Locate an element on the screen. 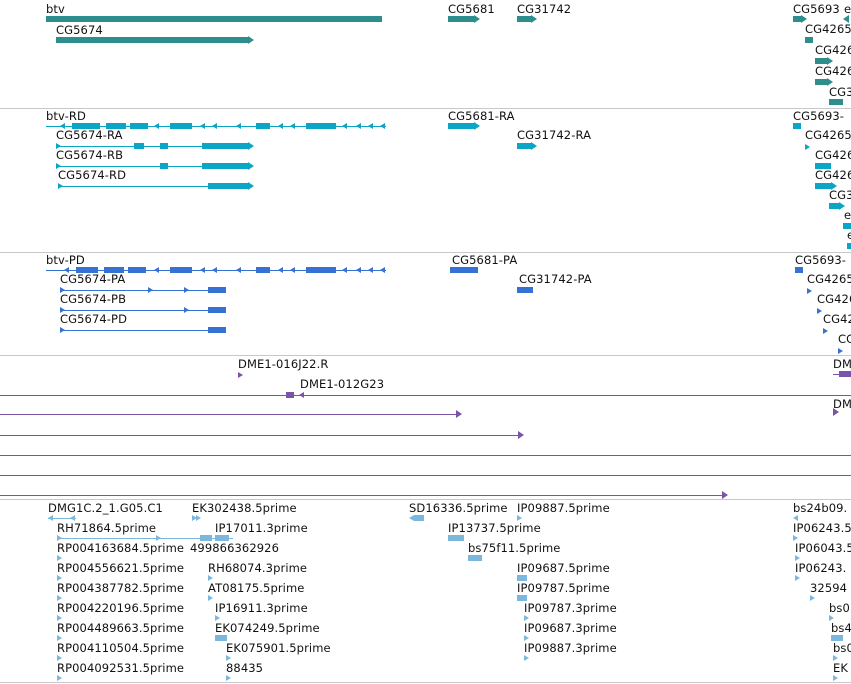  est-label: IP13737.5prime is located at coordinates (494, 528).